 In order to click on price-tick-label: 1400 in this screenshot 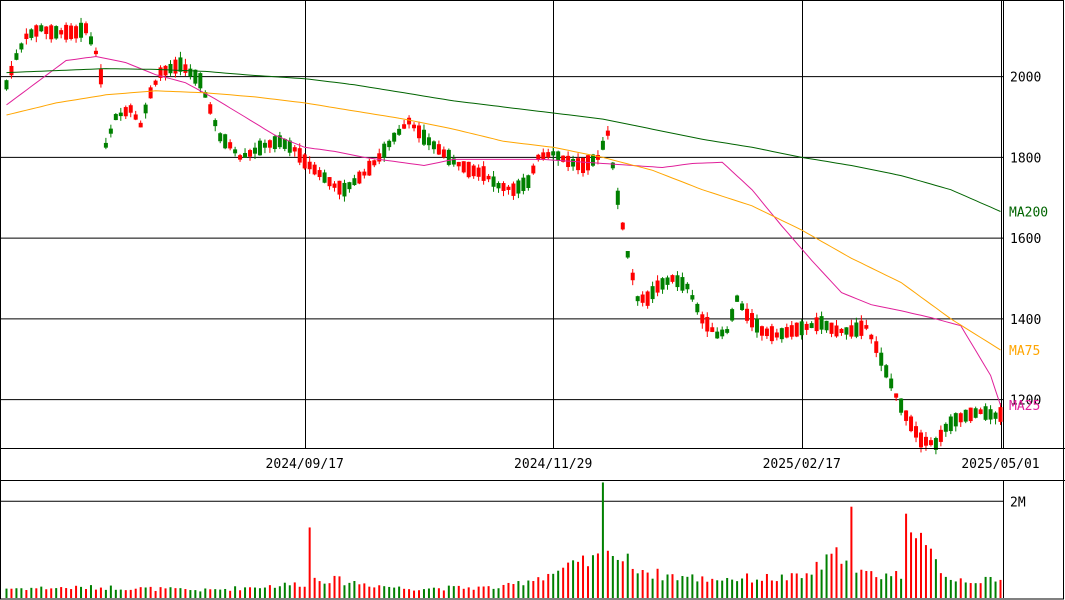, I will do `click(1025, 320)`.